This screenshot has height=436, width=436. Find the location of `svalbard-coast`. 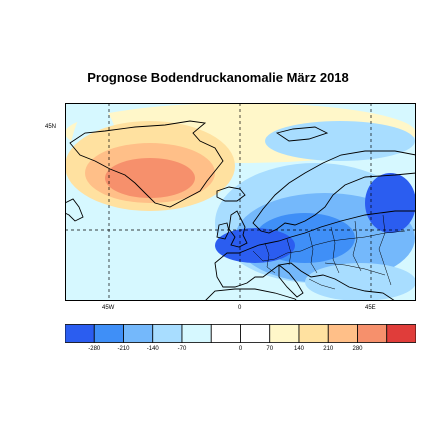

svalbard-coast is located at coordinates (302, 134).